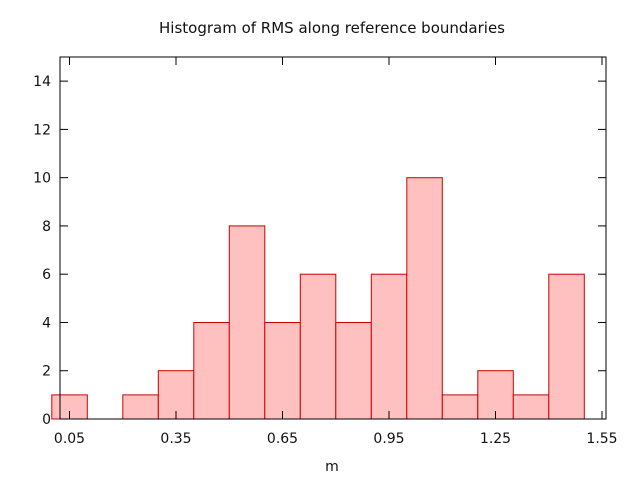  I want to click on y-tick-label: 6, so click(46, 275).